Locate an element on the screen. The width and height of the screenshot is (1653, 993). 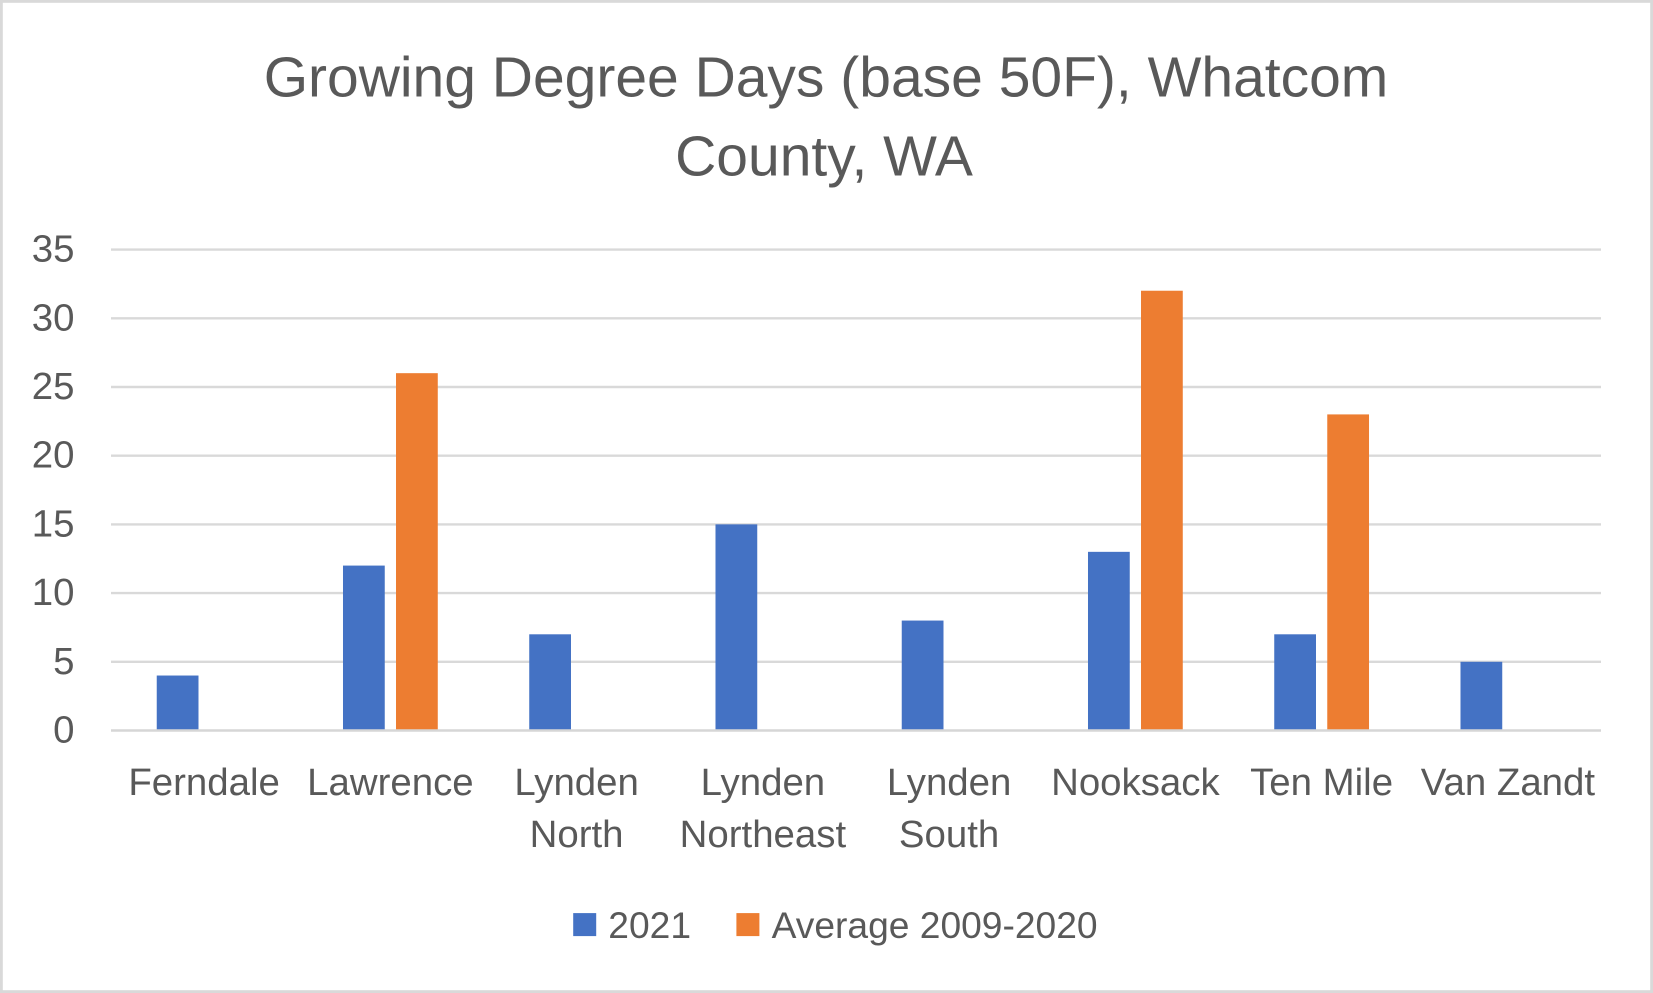
svg-text: Lawrence is located at coordinates (390, 782).